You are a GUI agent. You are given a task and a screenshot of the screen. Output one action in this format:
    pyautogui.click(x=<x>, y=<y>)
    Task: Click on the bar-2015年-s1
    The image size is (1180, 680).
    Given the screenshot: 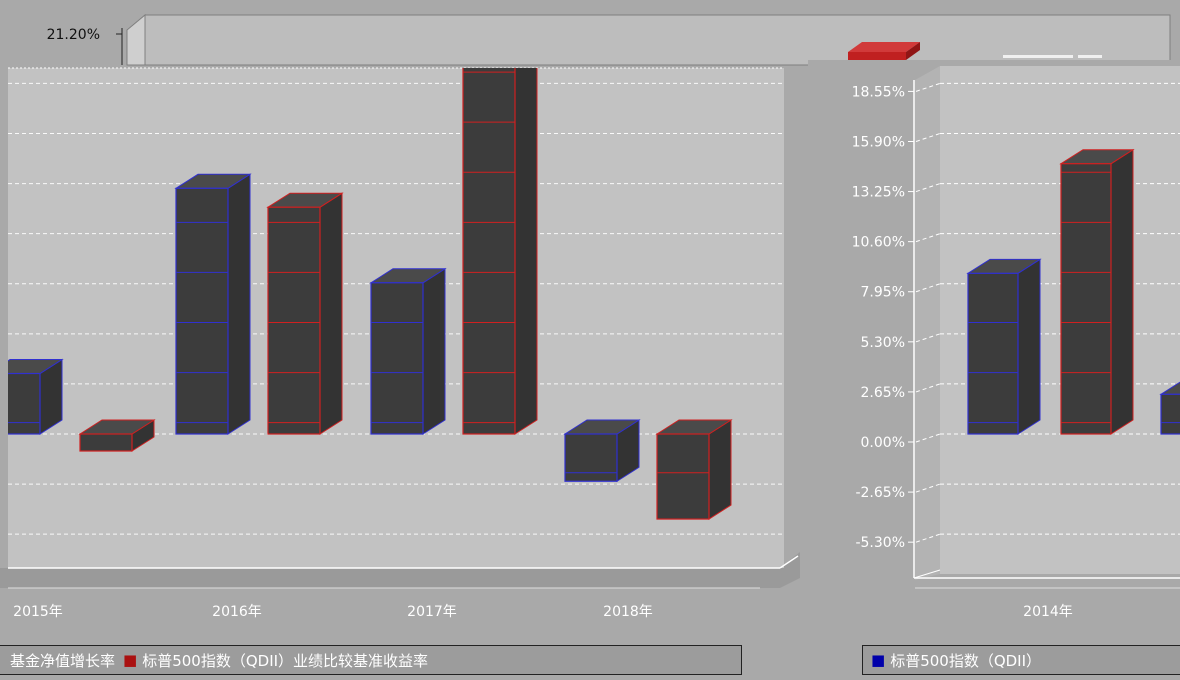 What is the action you would take?
    pyautogui.click(x=36, y=396)
    